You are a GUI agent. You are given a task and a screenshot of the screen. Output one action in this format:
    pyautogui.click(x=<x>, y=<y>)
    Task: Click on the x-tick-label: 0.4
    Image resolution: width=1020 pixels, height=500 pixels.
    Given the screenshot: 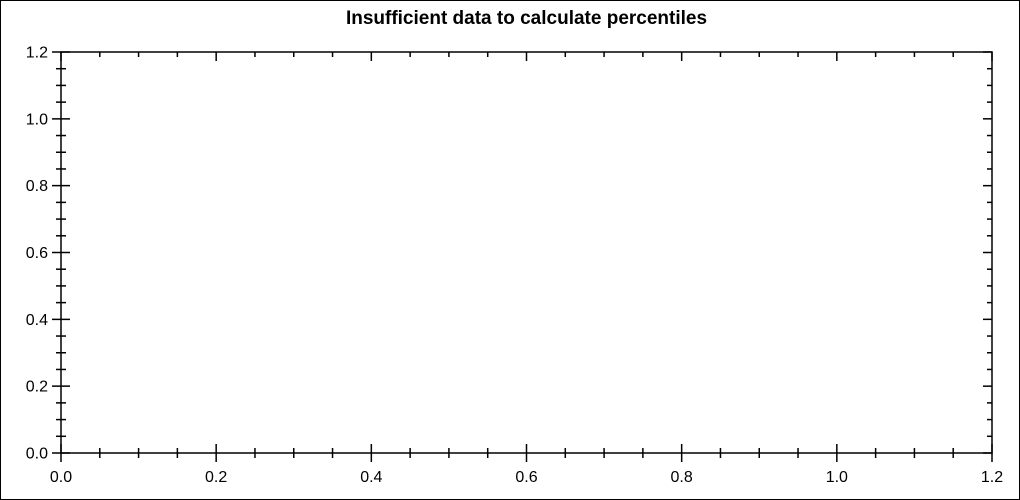 What is the action you would take?
    pyautogui.click(x=371, y=477)
    